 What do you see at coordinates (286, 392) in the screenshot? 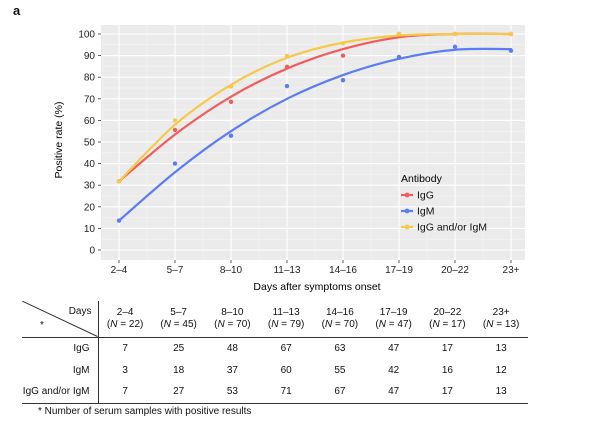
I see `table-cell: 71` at bounding box center [286, 392].